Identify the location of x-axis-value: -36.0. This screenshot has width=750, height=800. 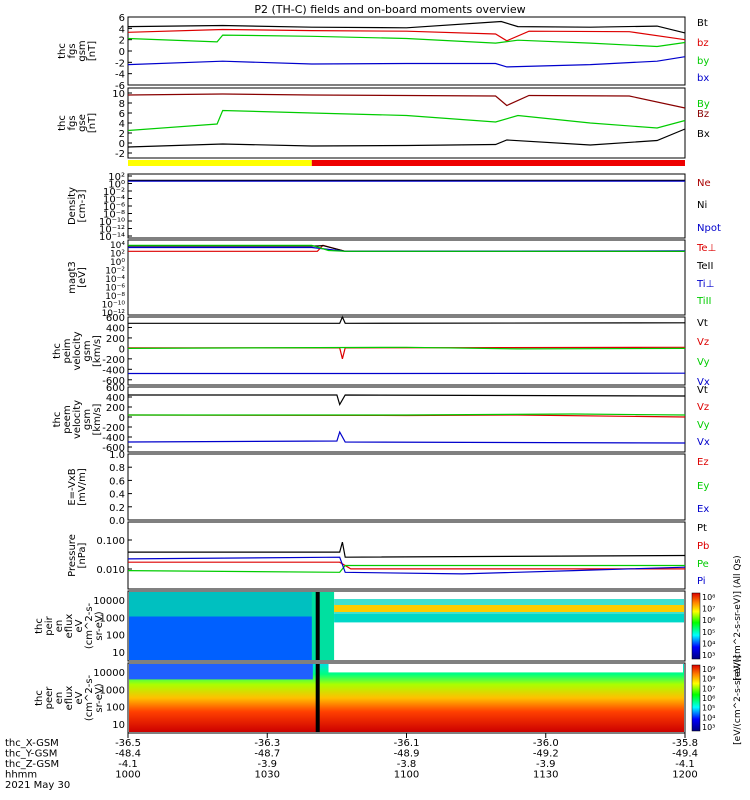
(546, 743).